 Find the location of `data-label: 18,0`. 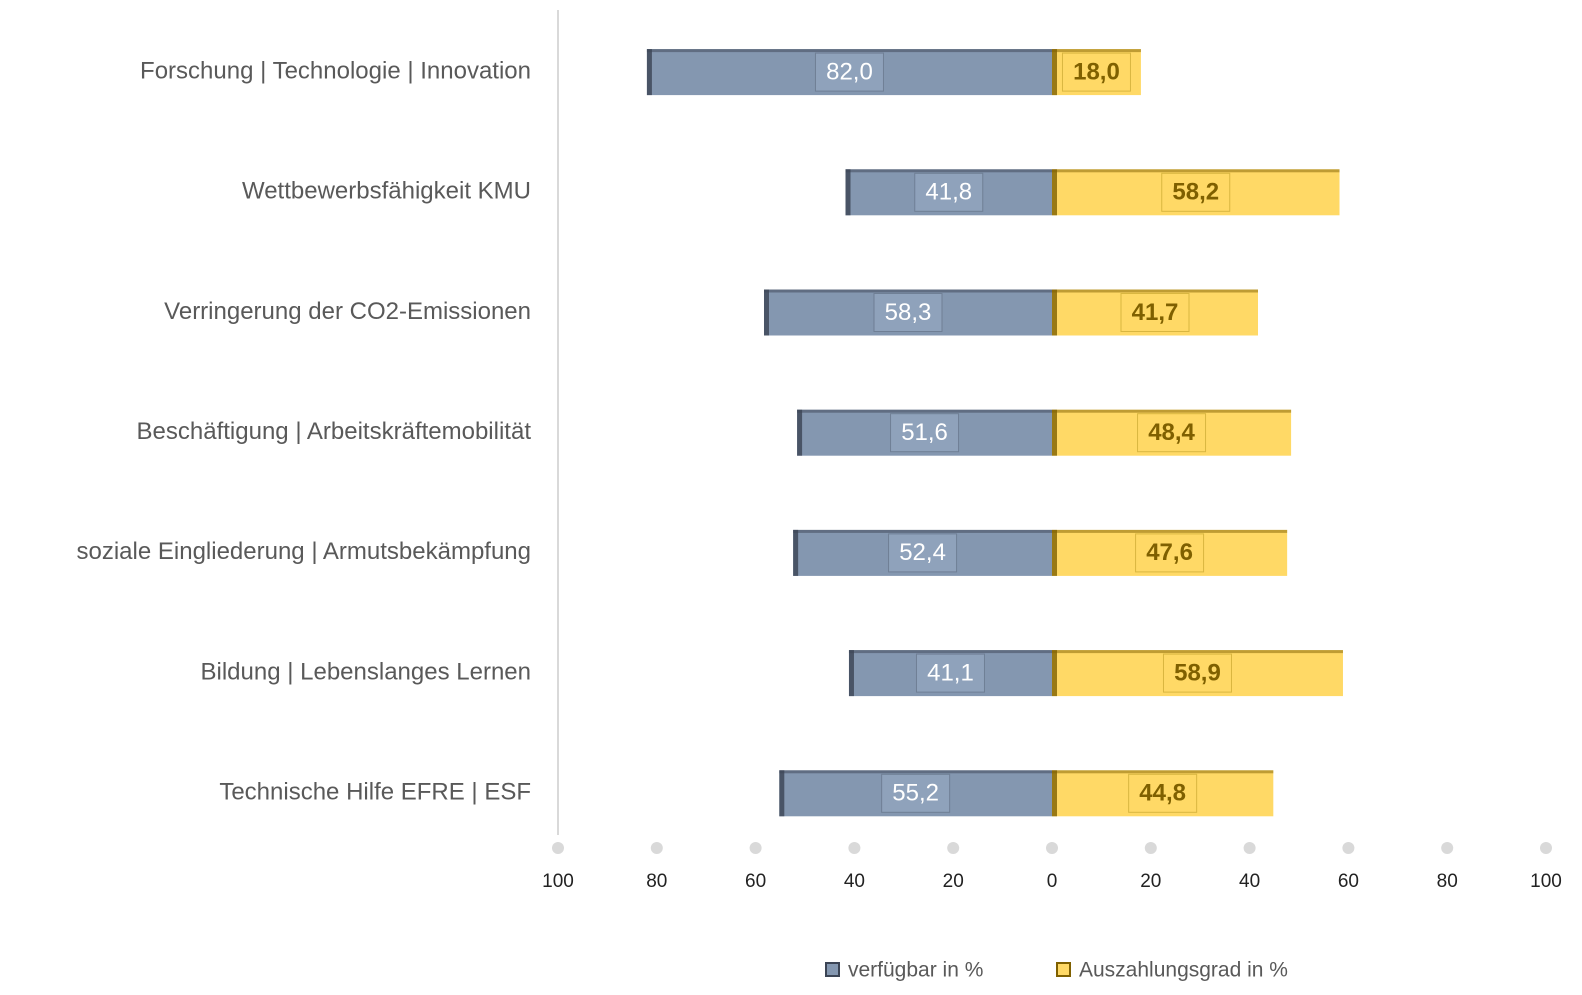

data-label: 18,0 is located at coordinates (1096, 71).